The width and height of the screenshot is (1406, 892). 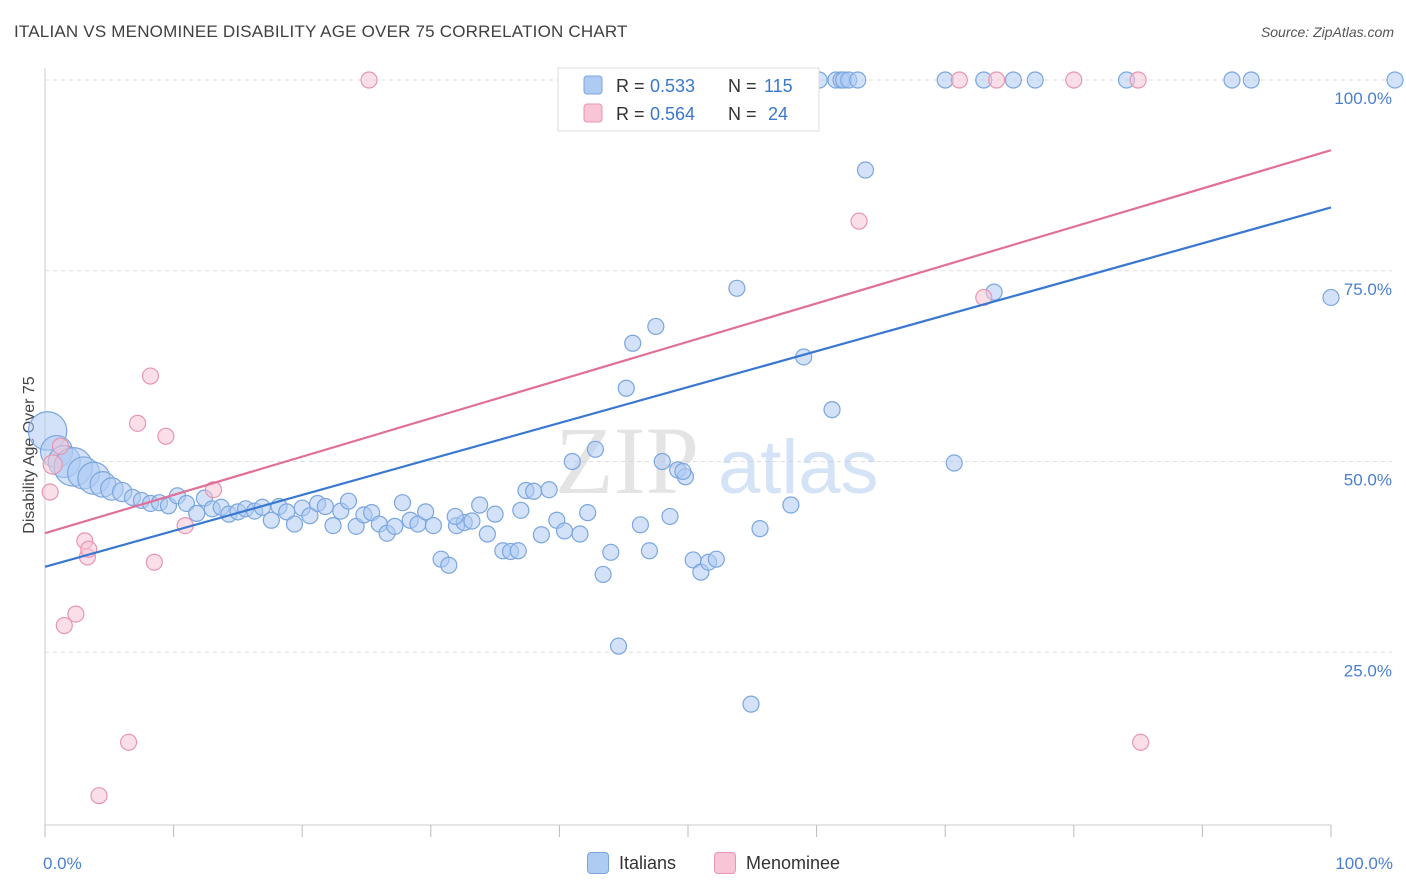 What do you see at coordinates (688, 99) in the screenshot?
I see `legend-top: R = 0.533 N = 115 R = 0.564 N = 24` at bounding box center [688, 99].